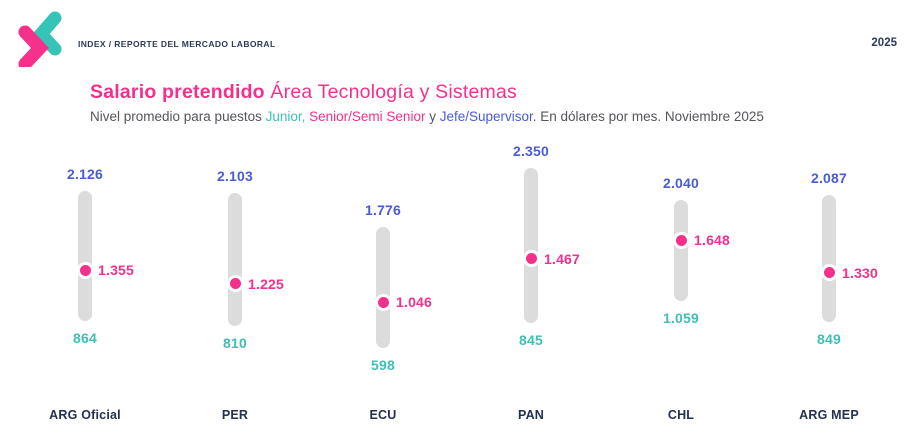  What do you see at coordinates (266, 283) in the screenshot?
I see `mid-value-label: 1.225` at bounding box center [266, 283].